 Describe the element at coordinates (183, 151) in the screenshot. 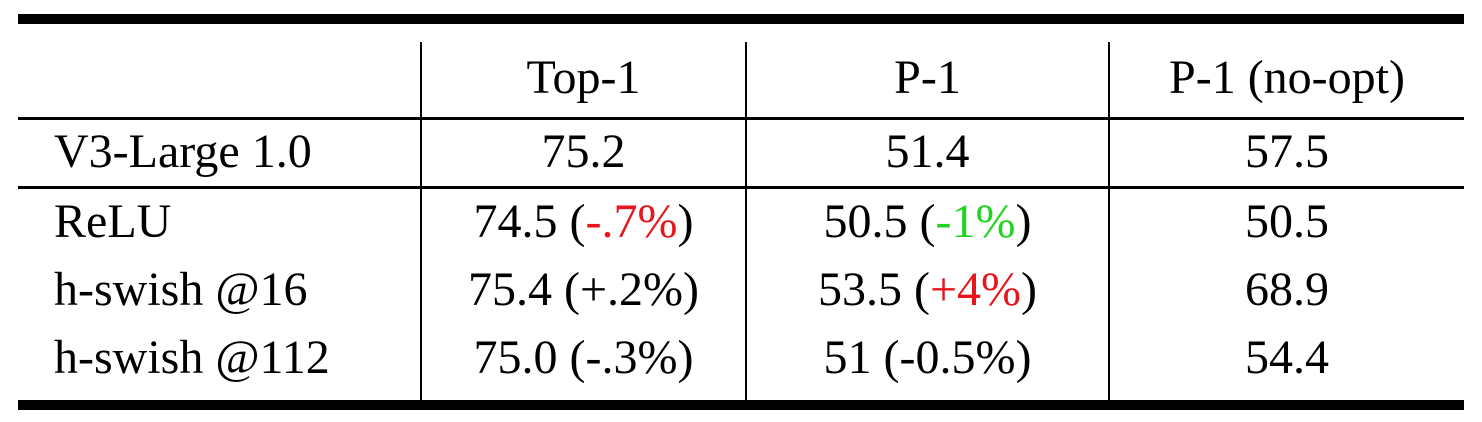

I see `baseline-label: V3-Large 1.0` at that location.